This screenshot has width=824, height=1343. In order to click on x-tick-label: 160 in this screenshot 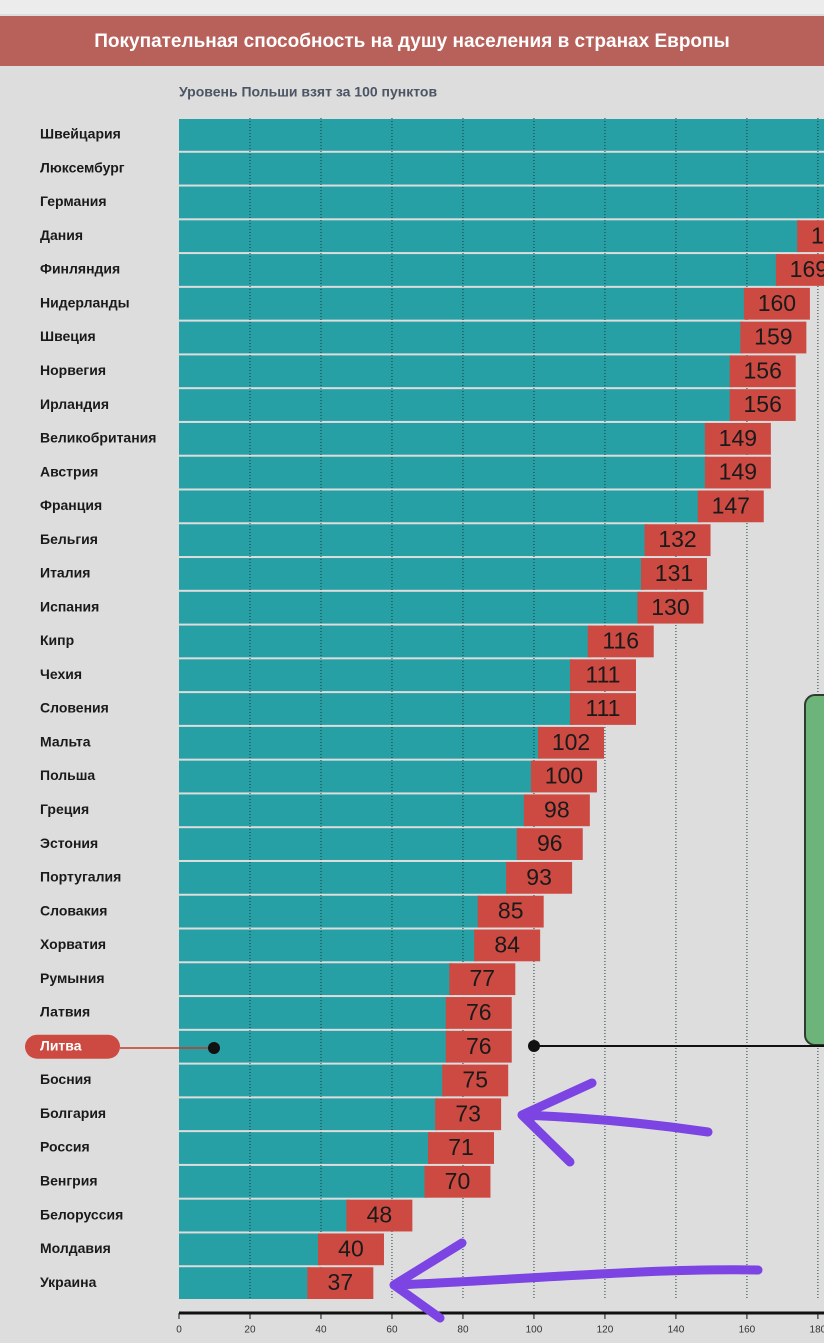, I will do `click(747, 1330)`.